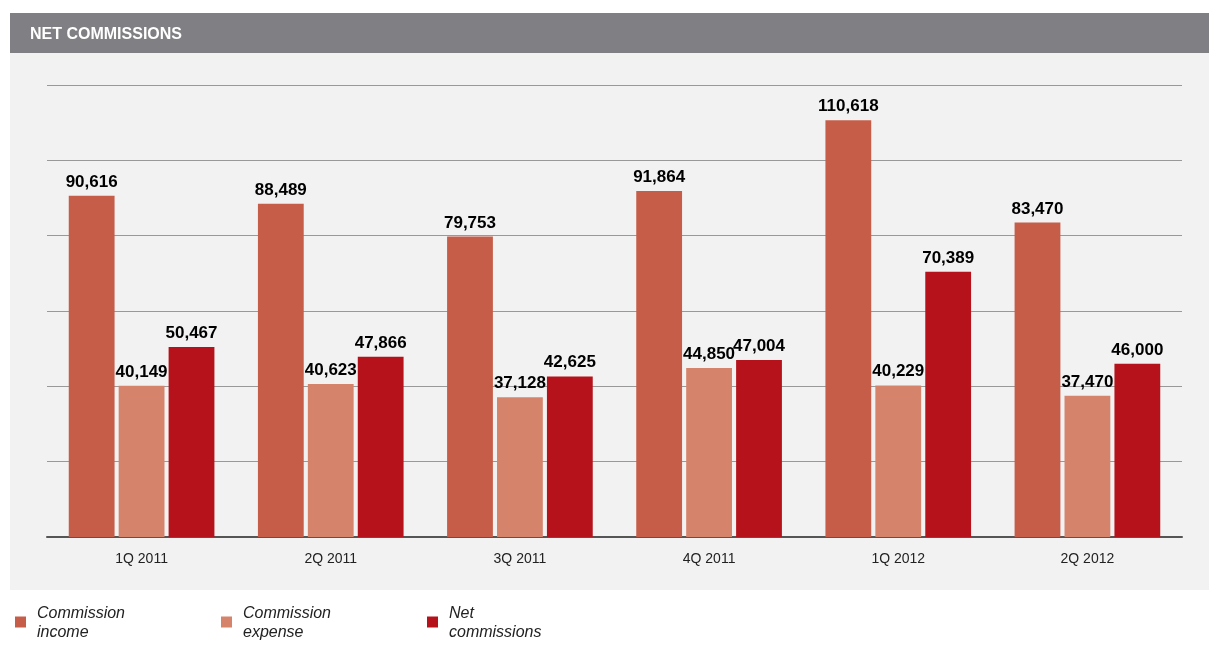  Describe the element at coordinates (91, 181) in the screenshot. I see `data-label: 90,616` at that location.